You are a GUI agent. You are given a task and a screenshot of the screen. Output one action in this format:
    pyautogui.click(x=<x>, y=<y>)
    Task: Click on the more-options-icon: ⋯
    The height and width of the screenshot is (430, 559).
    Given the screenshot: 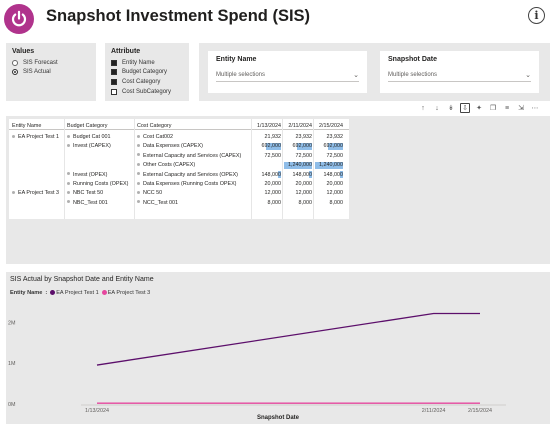 What is the action you would take?
    pyautogui.click(x=535, y=108)
    